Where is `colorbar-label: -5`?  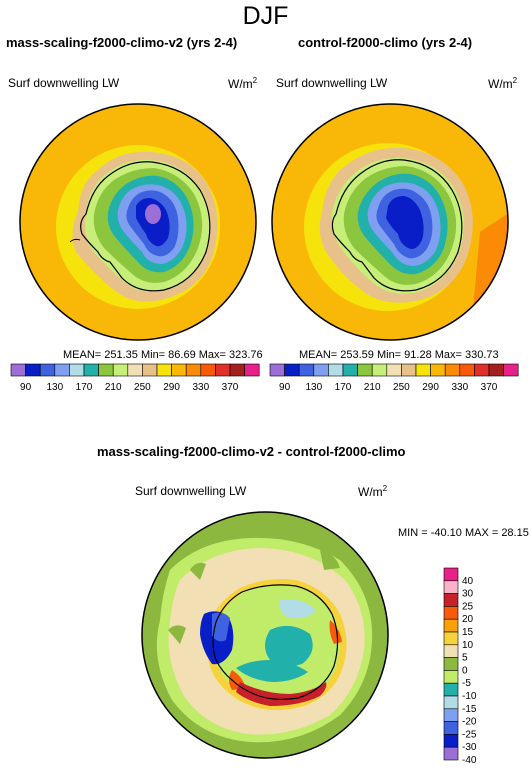
colorbar-label: -5 is located at coordinates (466, 683).